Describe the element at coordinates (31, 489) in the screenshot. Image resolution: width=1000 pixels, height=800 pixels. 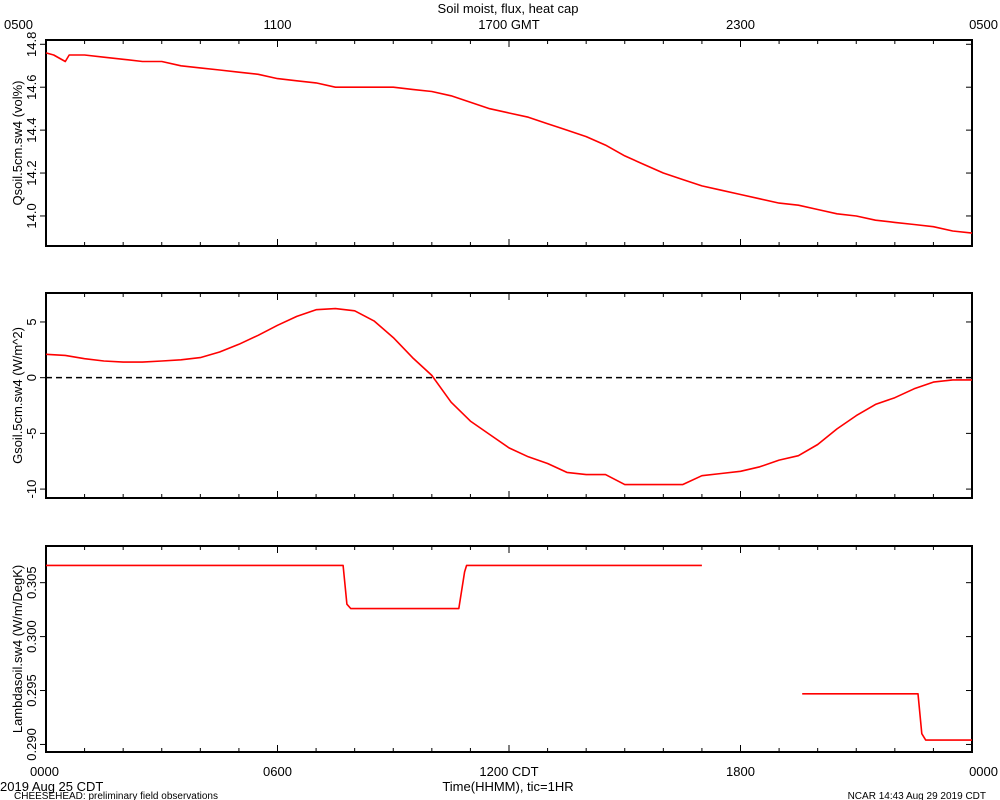
I see `panel-2-ytick-label: -10` at that location.